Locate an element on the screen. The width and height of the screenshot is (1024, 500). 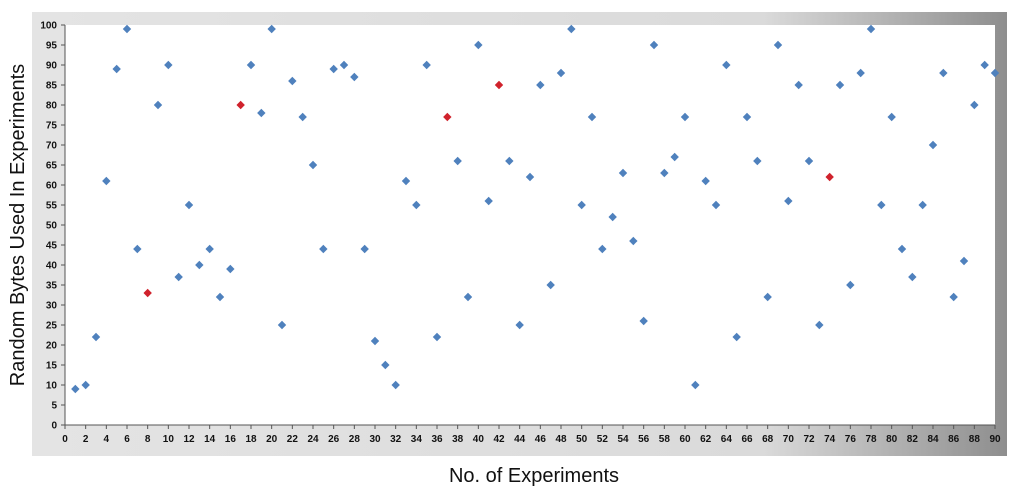
y-tick-label: 10 is located at coordinates (52, 386).